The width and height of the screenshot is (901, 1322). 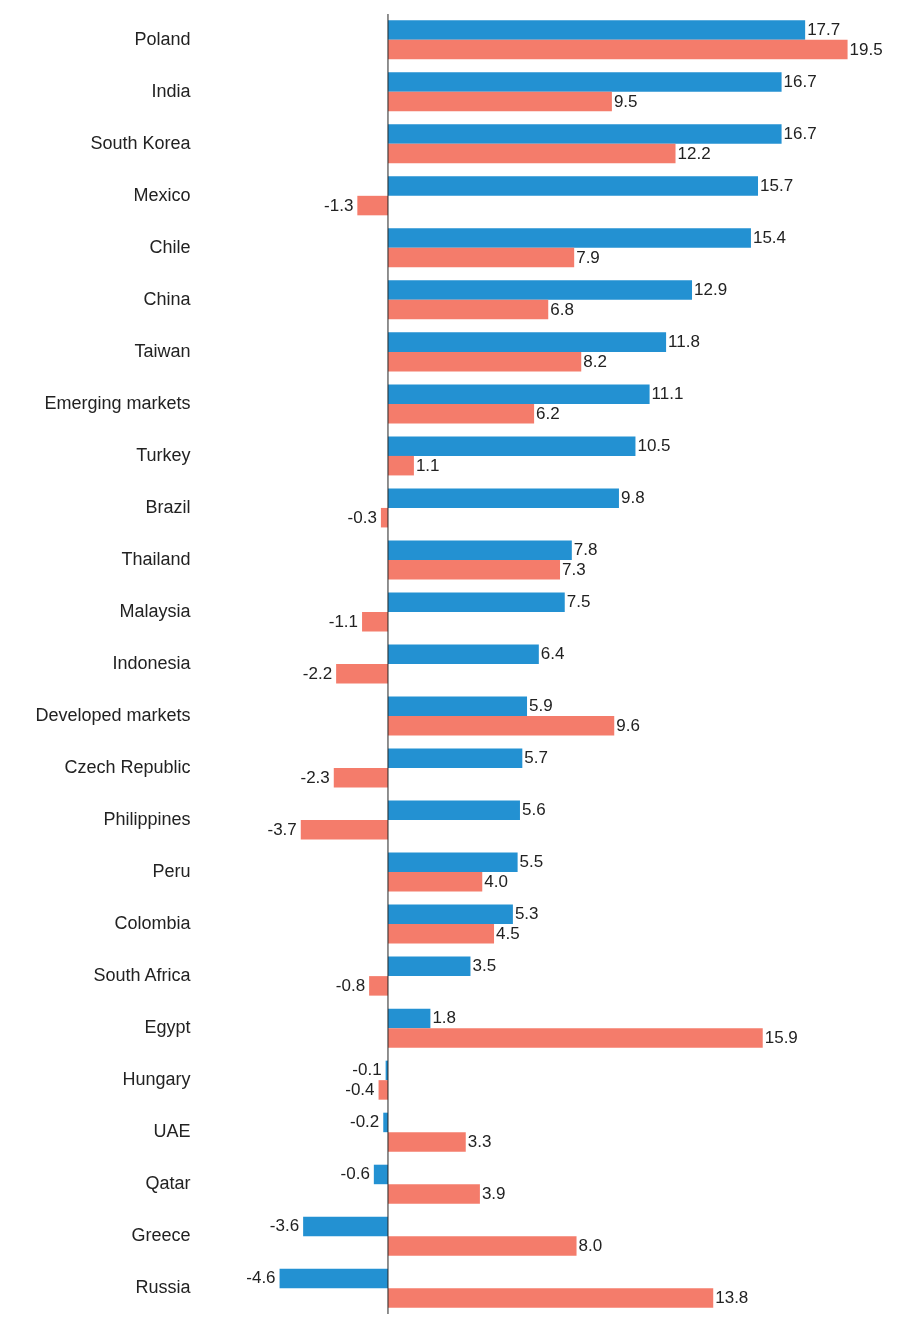 I want to click on y-tick-label: Czech Republic, so click(x=127, y=767).